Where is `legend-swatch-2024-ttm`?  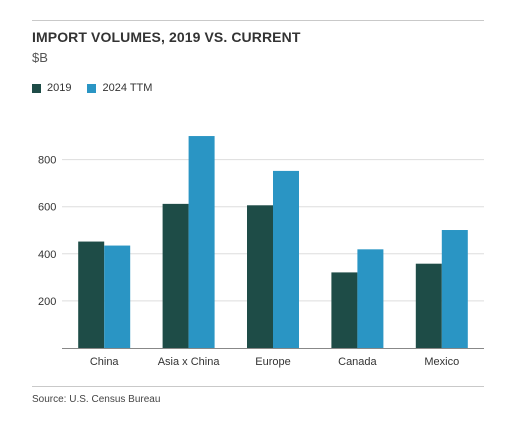
legend-swatch-2024-ttm is located at coordinates (92, 88).